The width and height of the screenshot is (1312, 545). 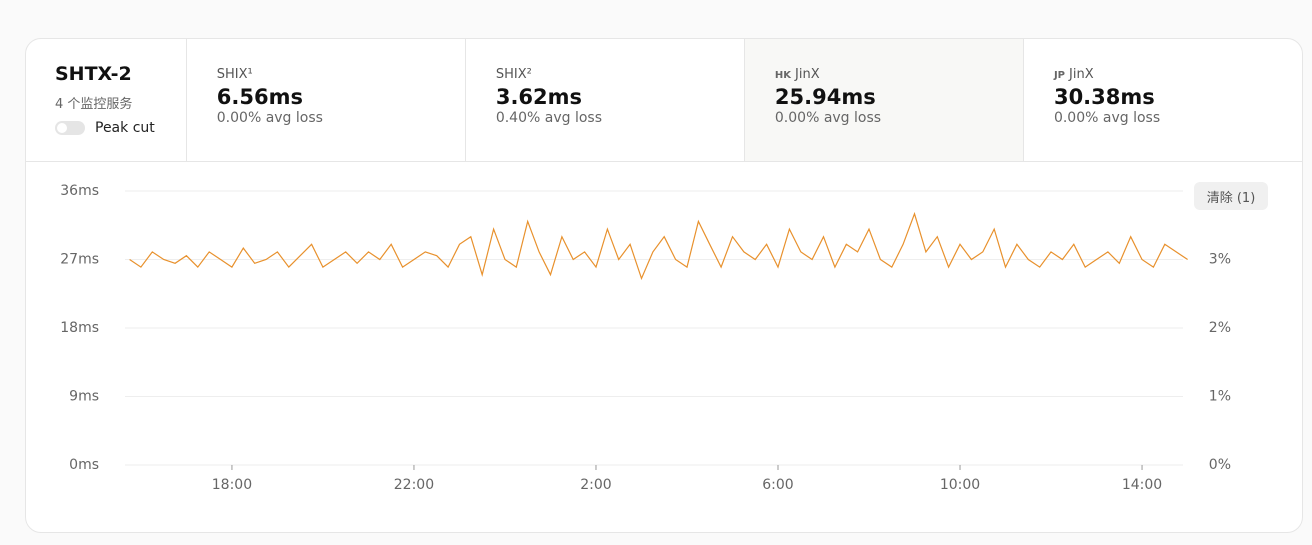 What do you see at coordinates (1178, 74) in the screenshot?
I see `monitor-name: JP JinX` at bounding box center [1178, 74].